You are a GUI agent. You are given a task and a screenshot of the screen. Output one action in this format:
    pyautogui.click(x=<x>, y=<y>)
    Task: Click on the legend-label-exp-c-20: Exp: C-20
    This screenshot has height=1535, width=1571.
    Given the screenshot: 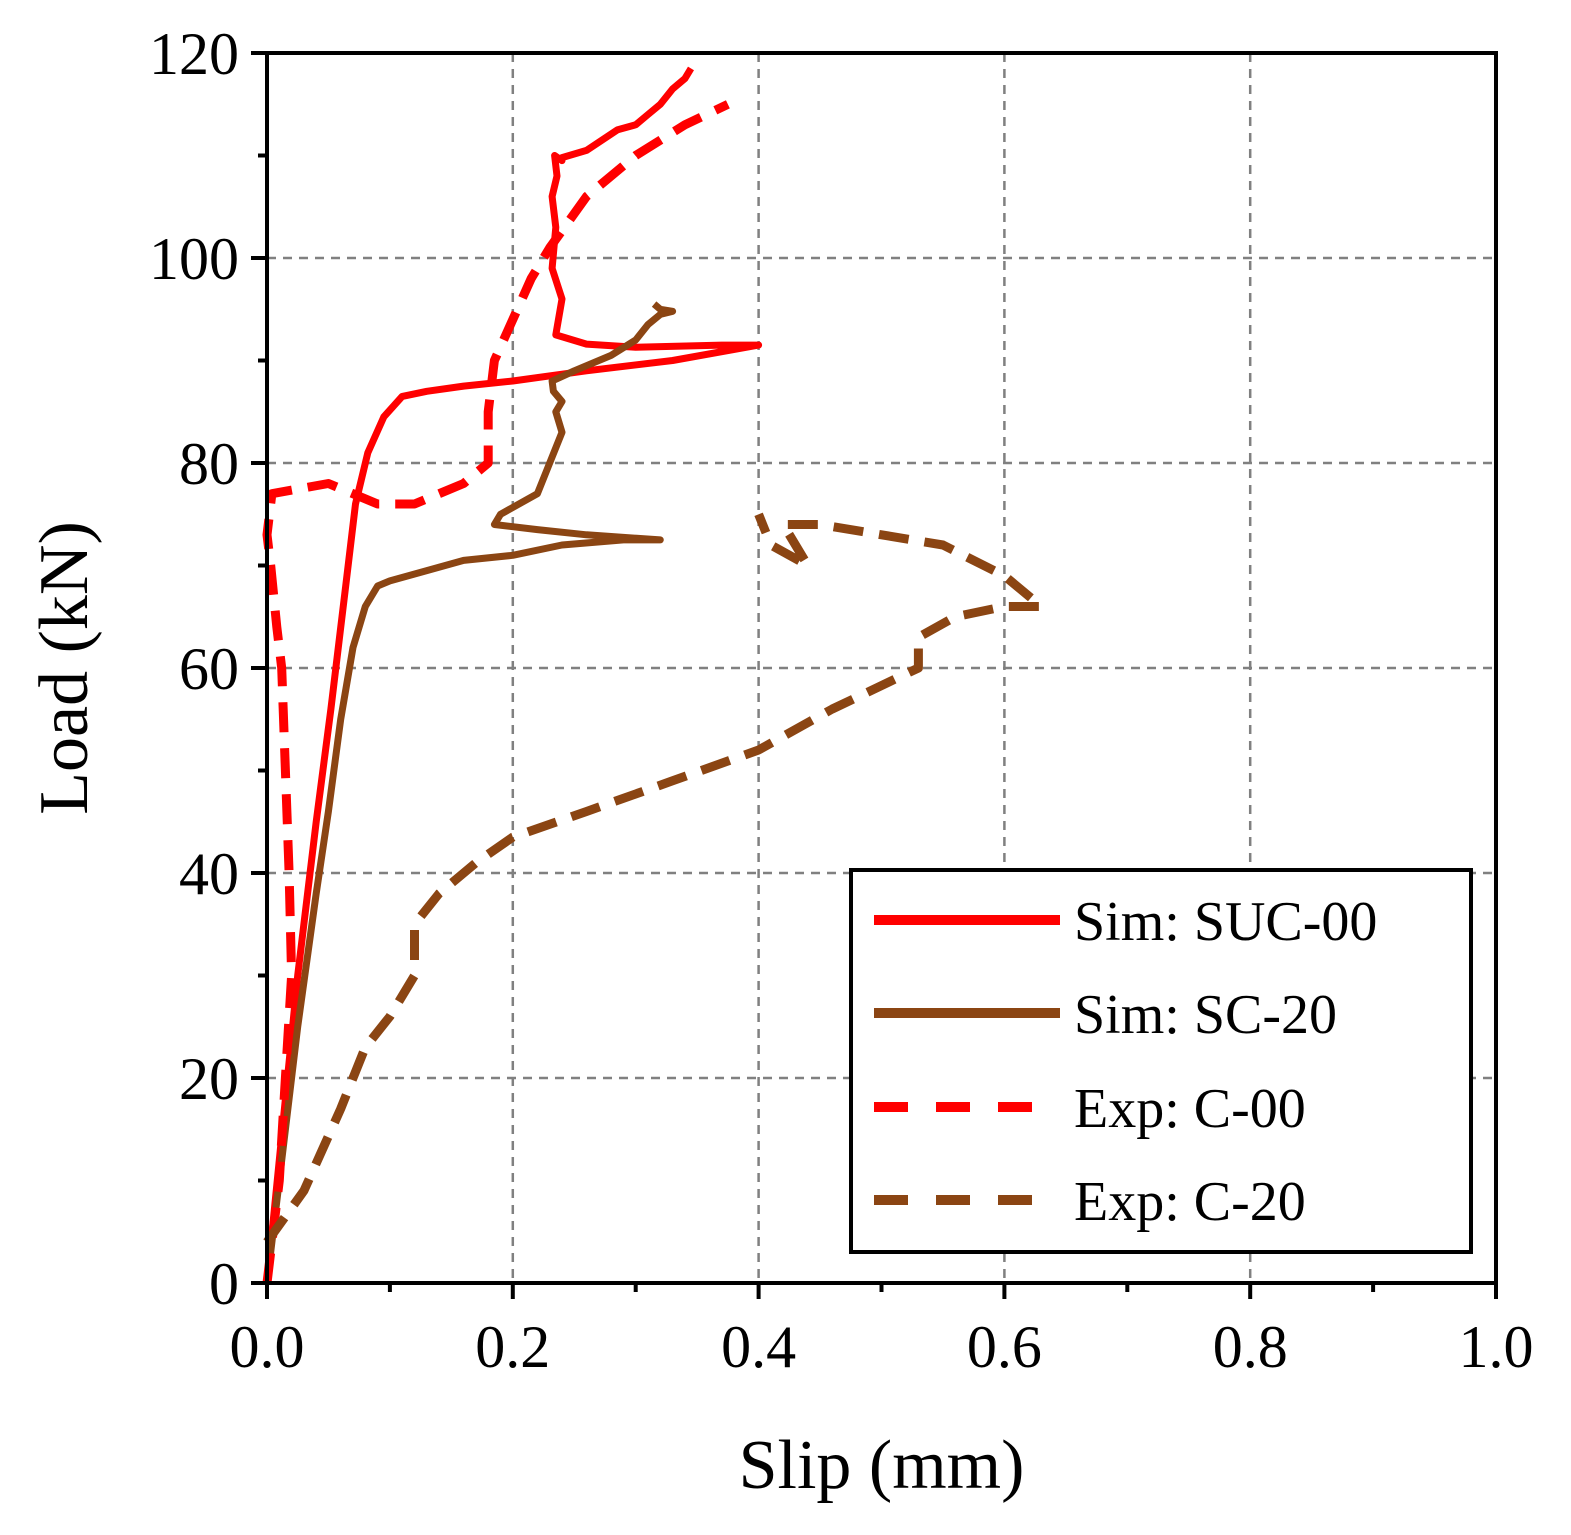 What is the action you would take?
    pyautogui.click(x=1190, y=1202)
    